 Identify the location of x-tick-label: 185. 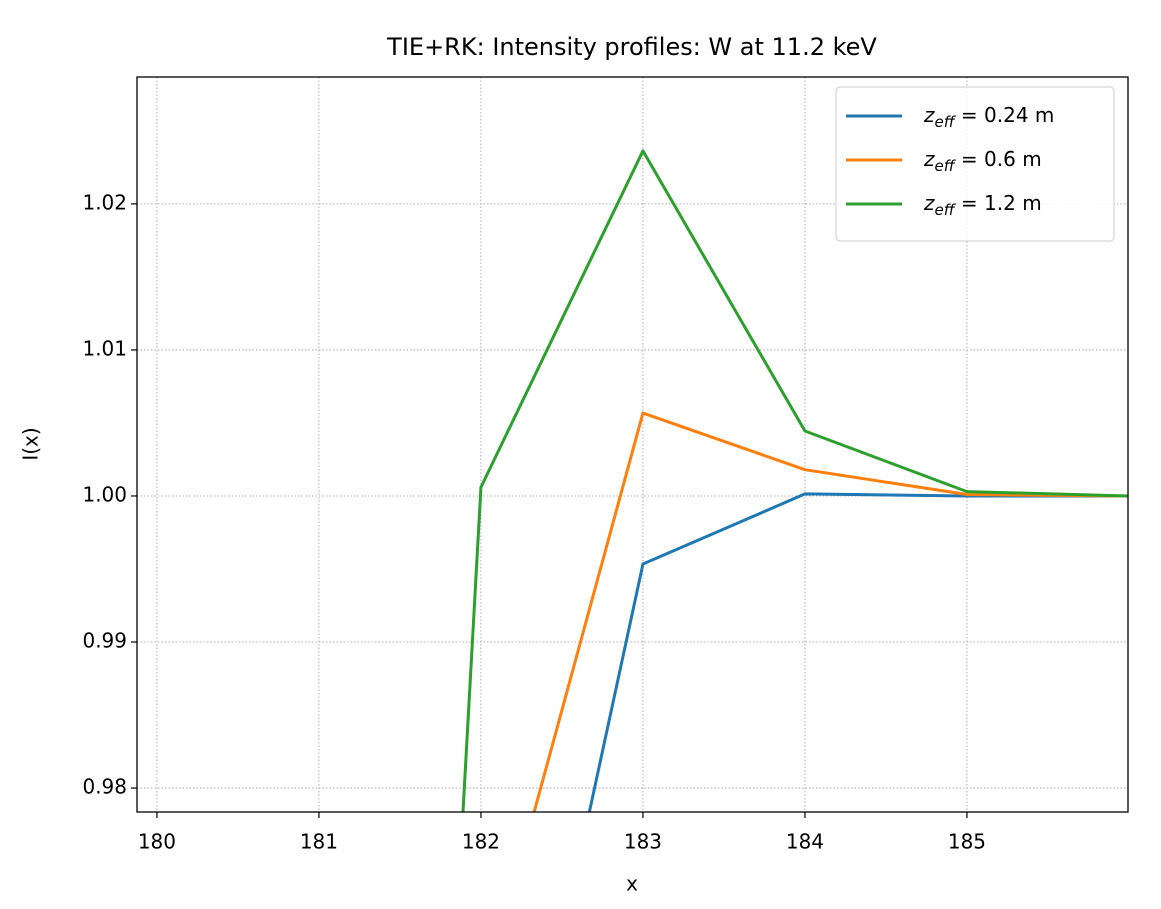
(967, 842).